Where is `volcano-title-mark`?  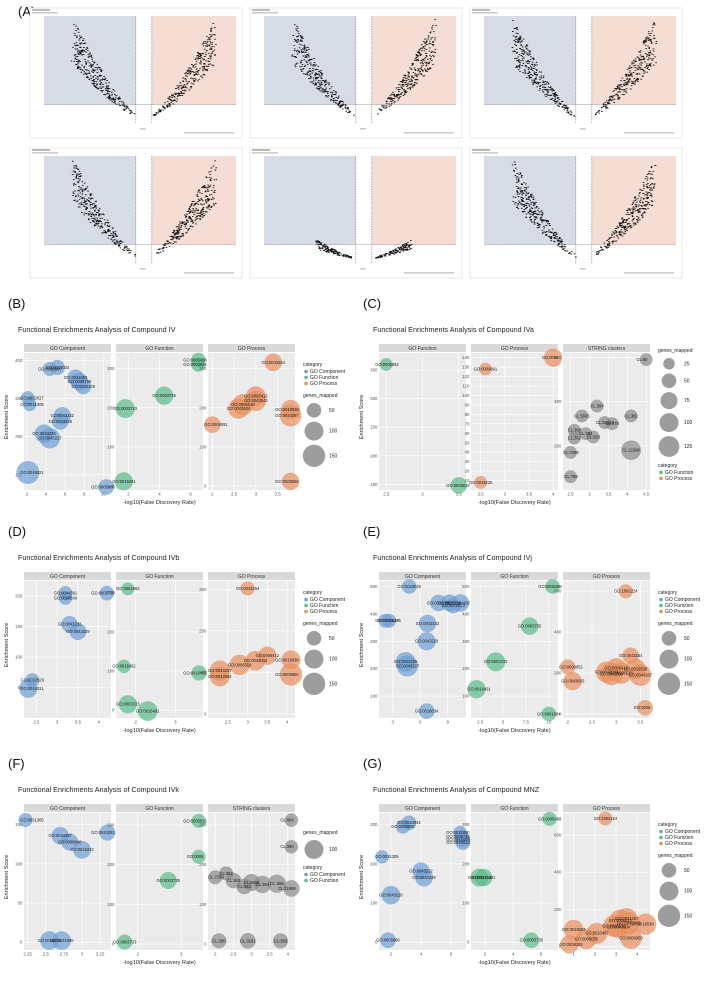 volcano-title-mark is located at coordinates (41, 150).